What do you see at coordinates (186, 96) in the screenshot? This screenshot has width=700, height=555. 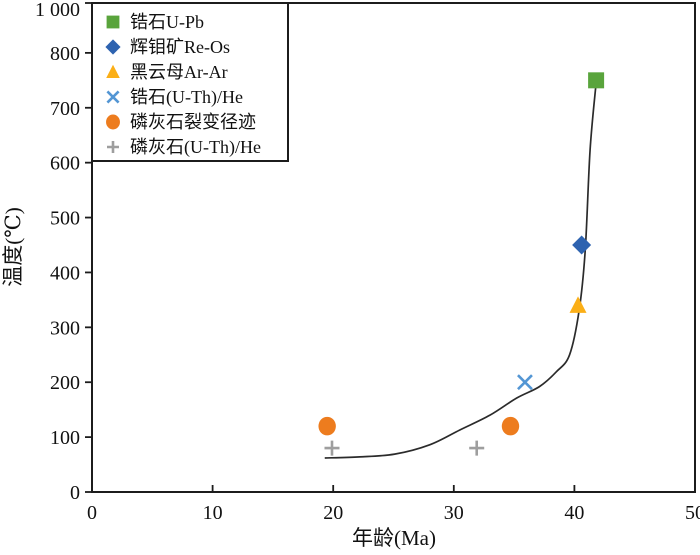 I see `legend-label: 锆石(U-Th)/He` at bounding box center [186, 96].